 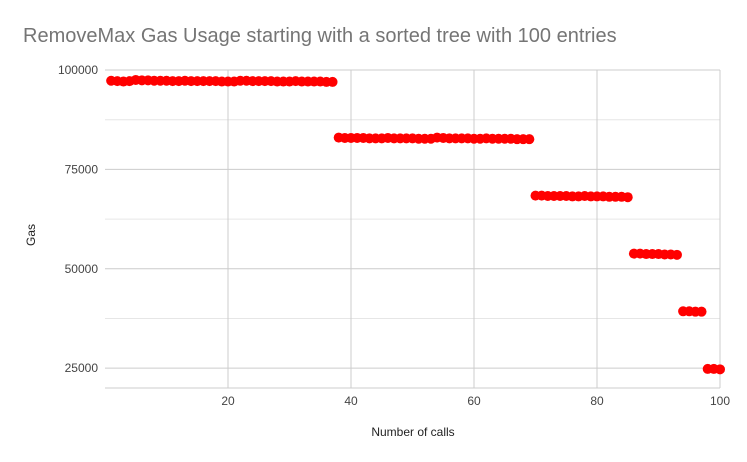 I want to click on x-tick-label: 100, so click(x=720, y=401).